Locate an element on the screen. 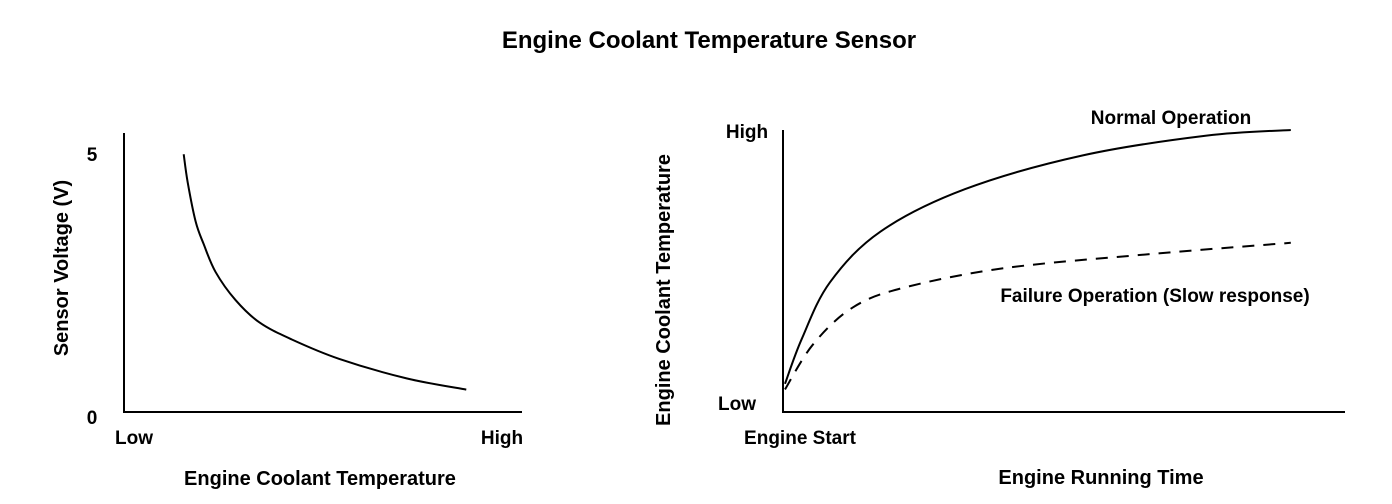 The width and height of the screenshot is (1392, 504). x-axis-label: Engine Running Time is located at coordinates (1100, 478).